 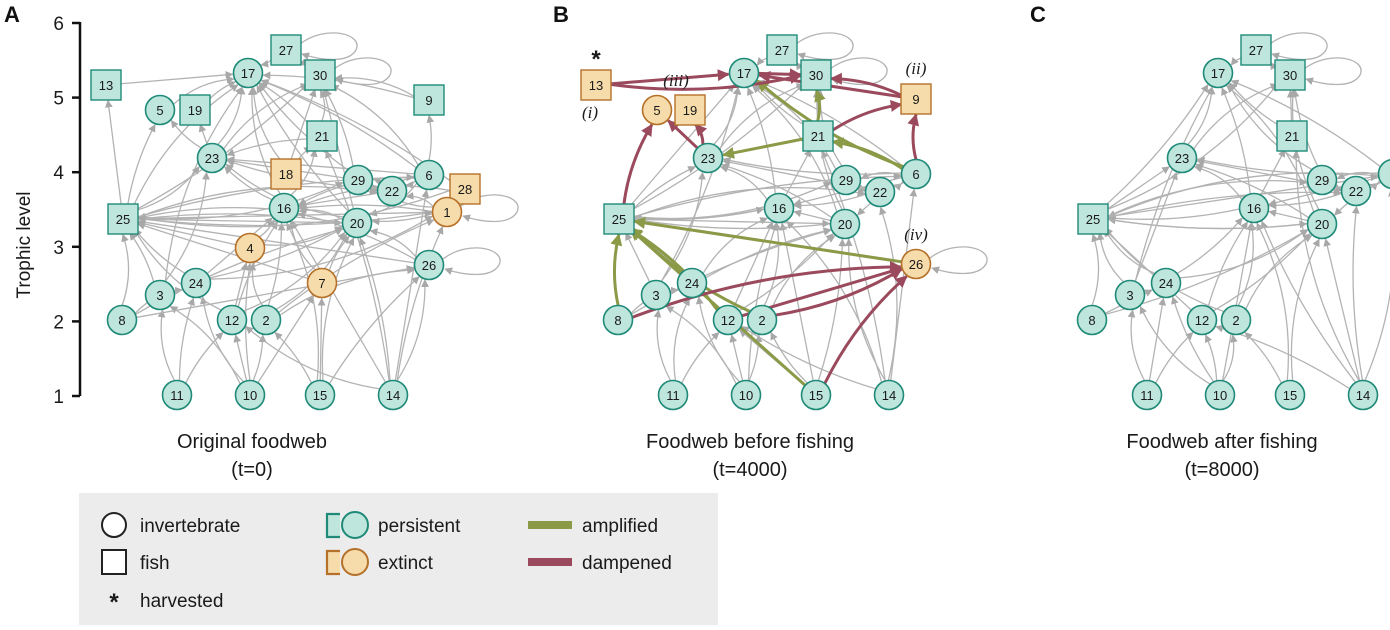 I want to click on invertebrate-node-3: 3, so click(x=656, y=295).